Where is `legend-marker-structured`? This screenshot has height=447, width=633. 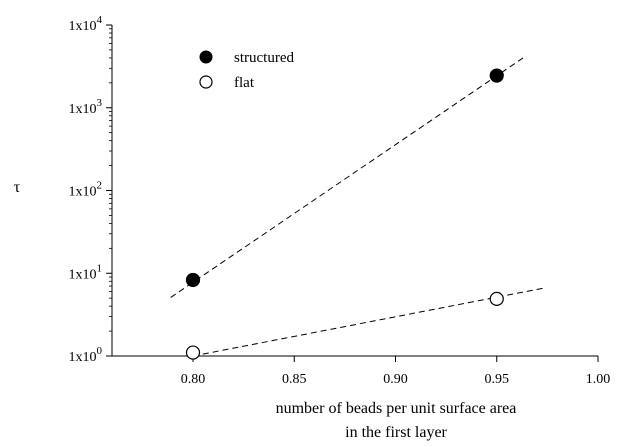 legend-marker-structured is located at coordinates (206, 57).